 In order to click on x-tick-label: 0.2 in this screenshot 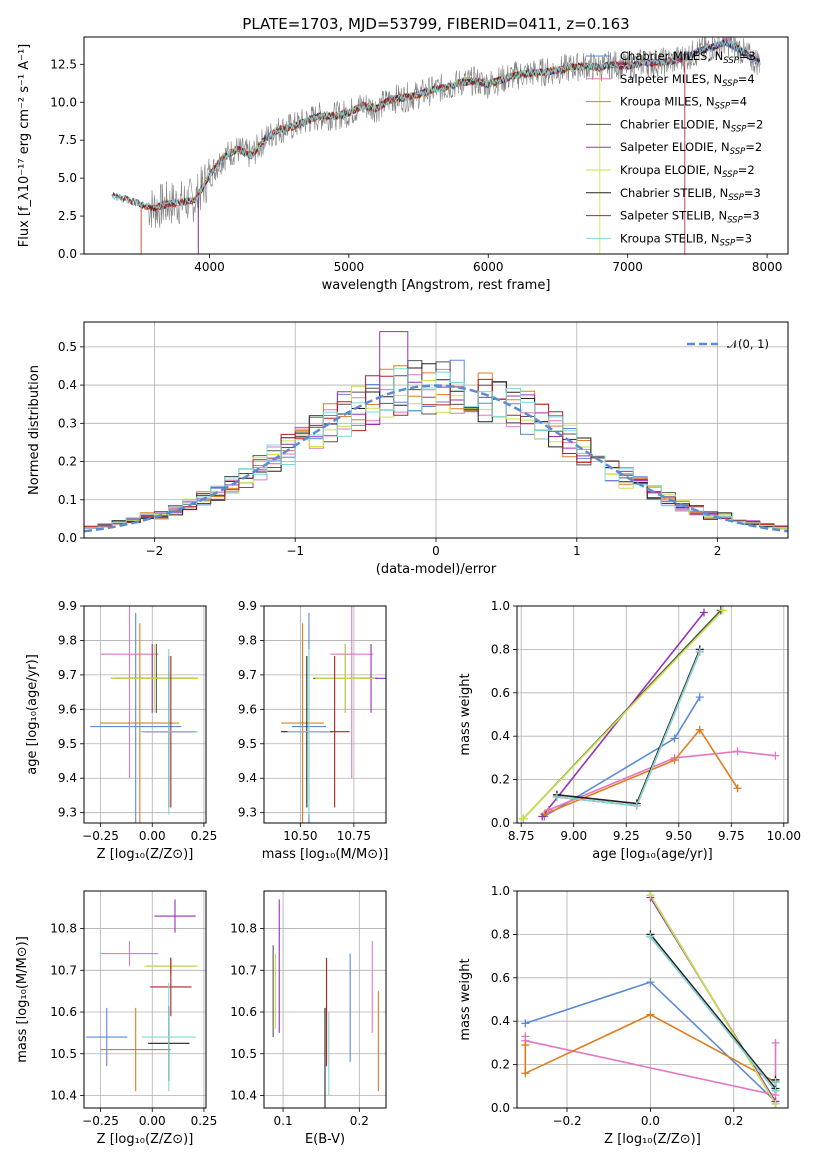, I will do `click(733, 1121)`.